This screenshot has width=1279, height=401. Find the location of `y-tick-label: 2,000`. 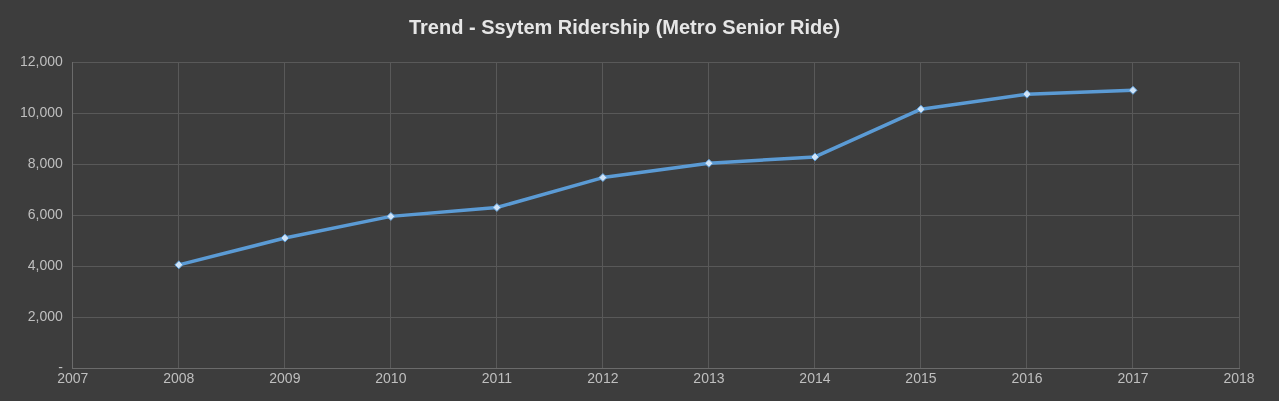

y-tick-label: 2,000 is located at coordinates (45, 316).